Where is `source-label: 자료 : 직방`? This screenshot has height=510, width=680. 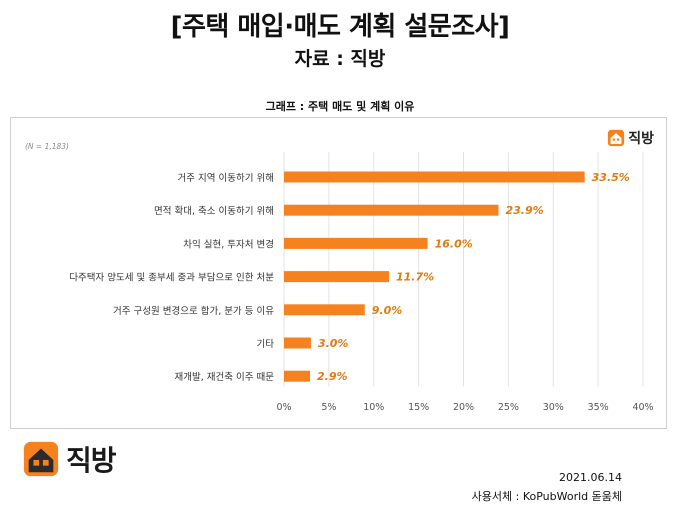
source-label: 자료 : 직방 is located at coordinates (340, 59).